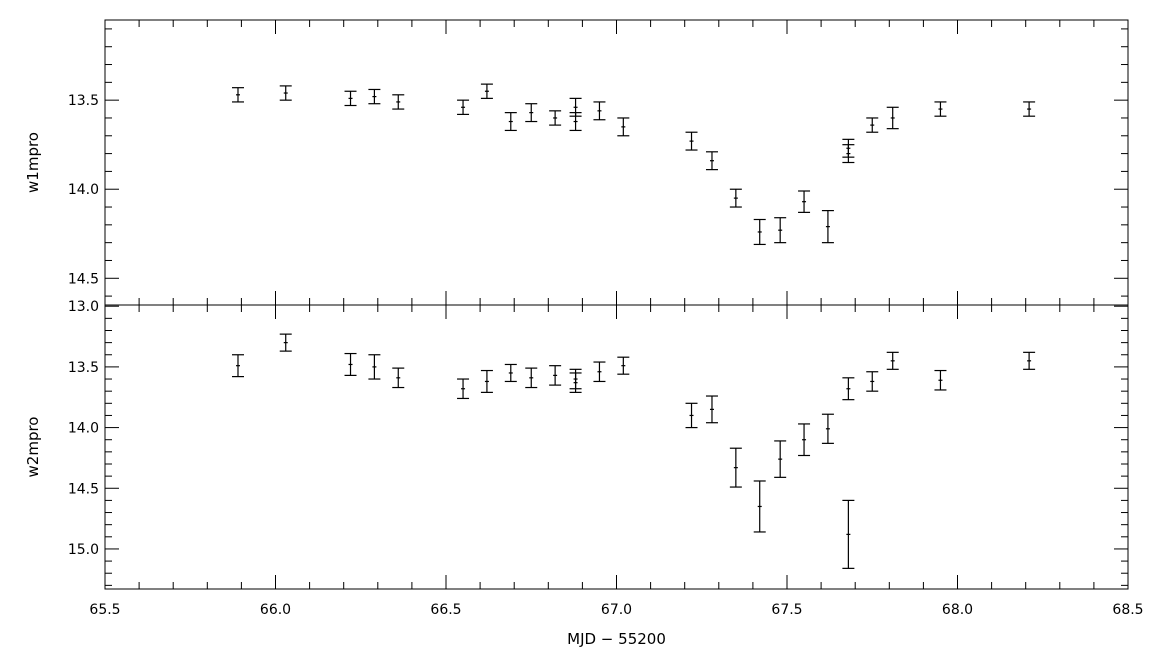  What do you see at coordinates (275, 610) in the screenshot?
I see `x-tick-label: 66.0` at bounding box center [275, 610].